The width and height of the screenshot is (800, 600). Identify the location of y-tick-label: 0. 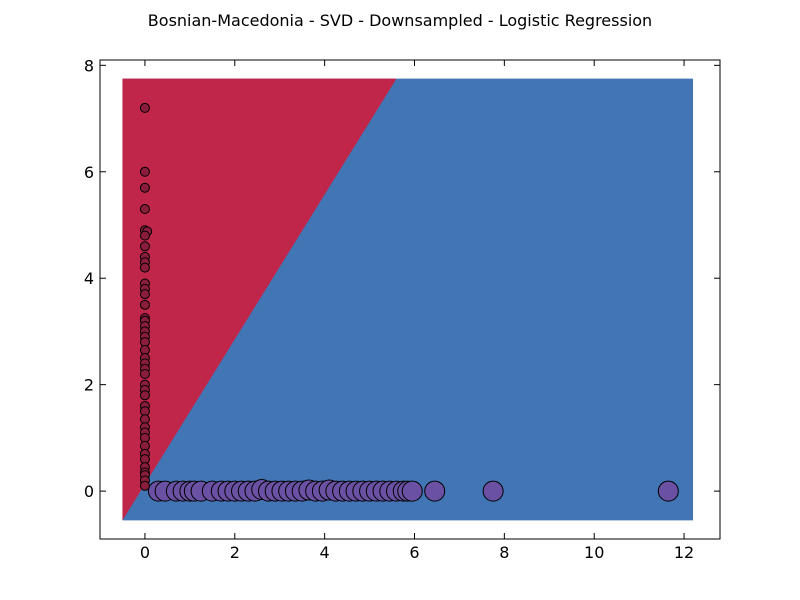
(89, 491).